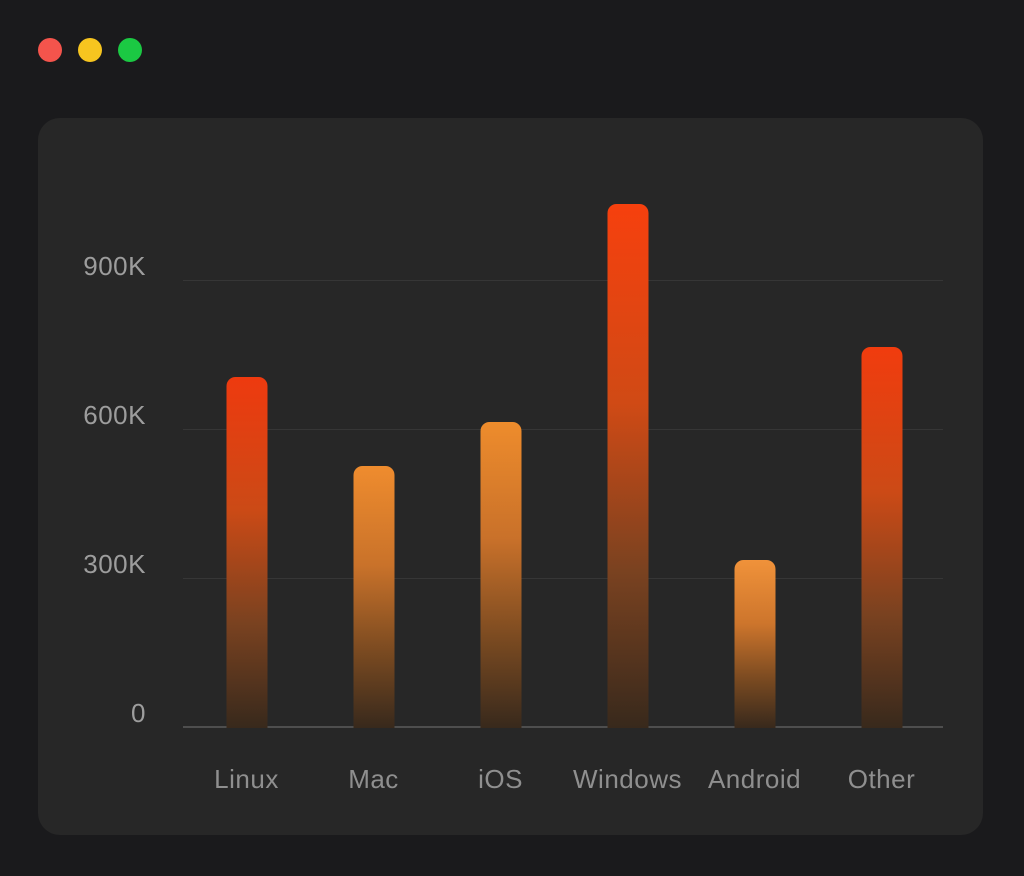 The image size is (1024, 876). Describe the element at coordinates (138, 713) in the screenshot. I see `y-tick-label: 0` at that location.